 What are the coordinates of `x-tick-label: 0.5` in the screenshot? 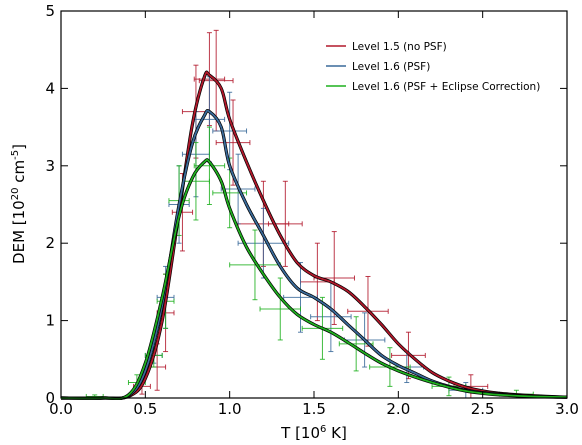 It's located at (145, 409).